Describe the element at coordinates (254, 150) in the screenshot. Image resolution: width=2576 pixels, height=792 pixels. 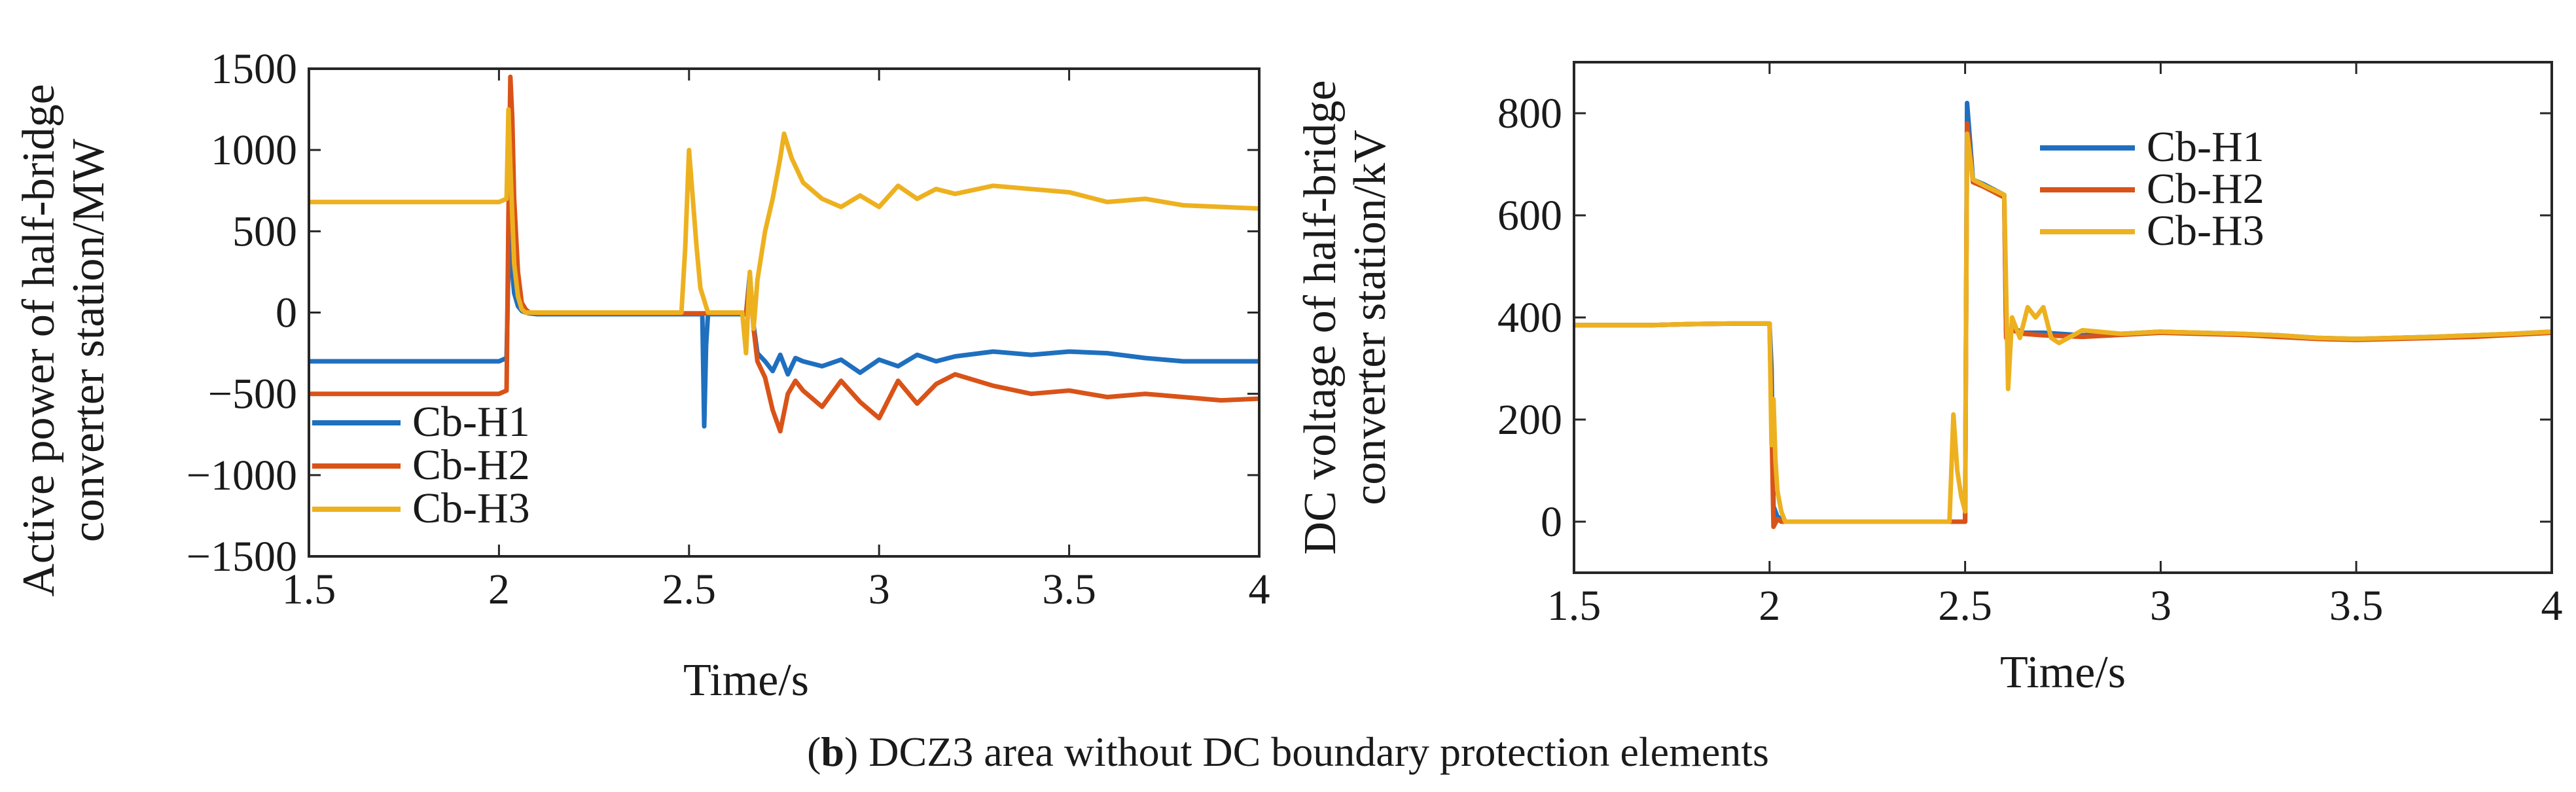
I see `y-tick-label: 1000` at that location.